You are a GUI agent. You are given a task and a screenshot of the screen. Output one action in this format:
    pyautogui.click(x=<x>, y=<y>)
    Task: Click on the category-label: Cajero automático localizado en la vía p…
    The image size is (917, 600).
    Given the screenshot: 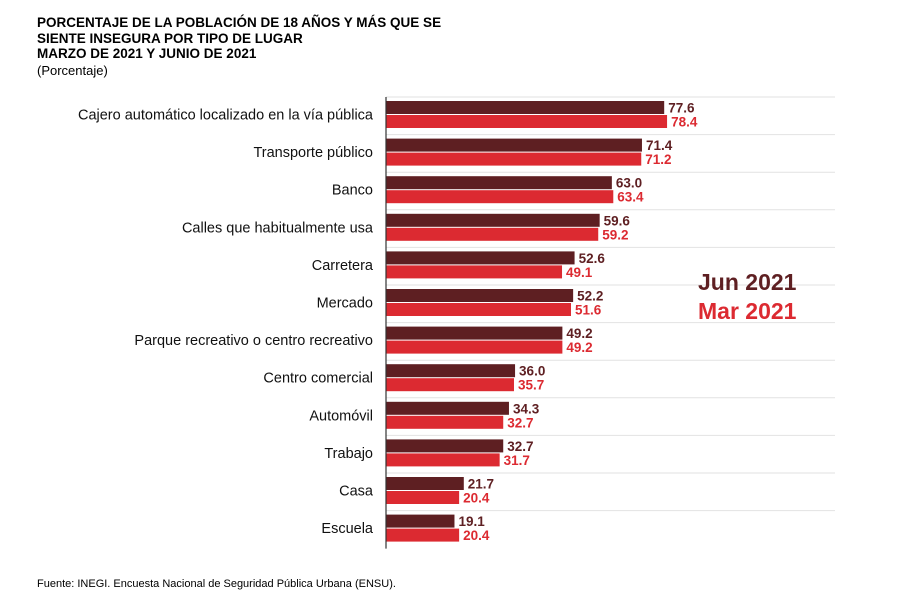 What is the action you would take?
    pyautogui.click(x=226, y=116)
    